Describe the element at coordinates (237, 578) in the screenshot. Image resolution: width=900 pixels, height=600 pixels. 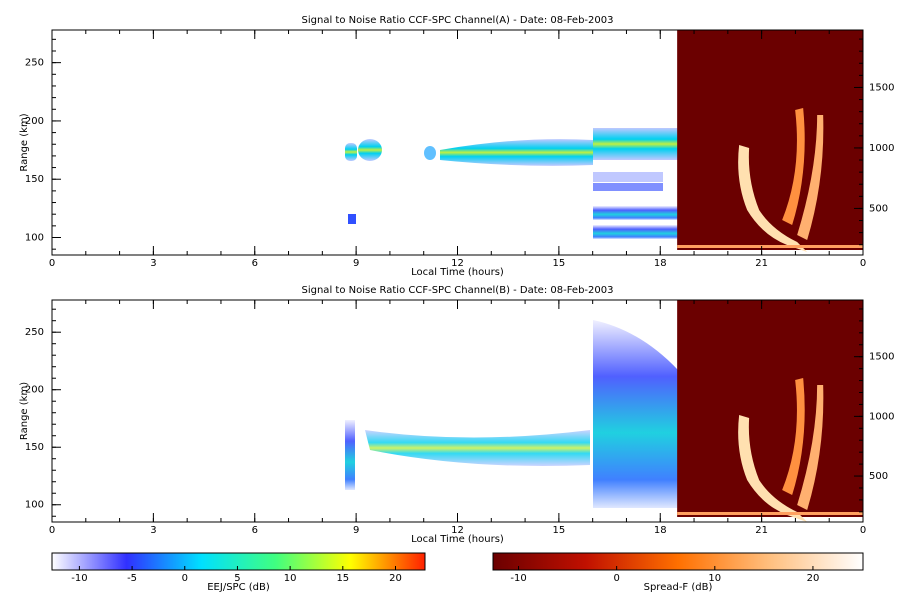
I see `colorbar-tick-label: 5` at that location.